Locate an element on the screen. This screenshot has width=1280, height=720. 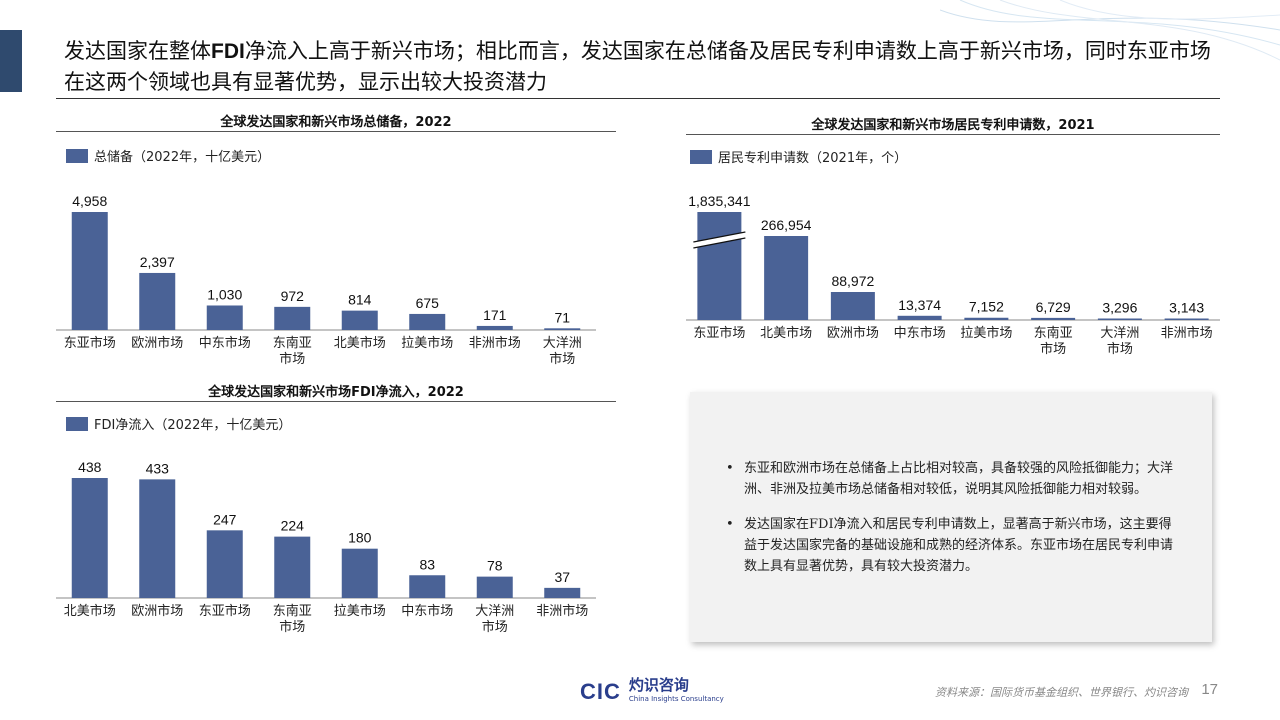
category-label-5-line2: 市场 is located at coordinates (1053, 349).